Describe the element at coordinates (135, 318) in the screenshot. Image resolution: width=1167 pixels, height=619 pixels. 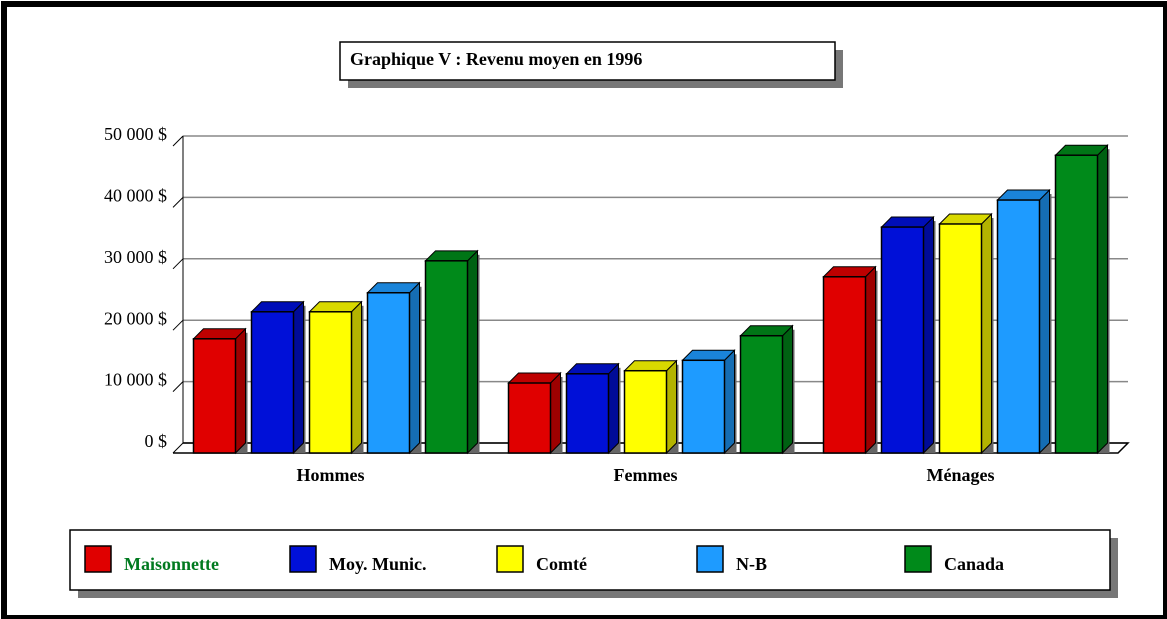
I see `y-tick-label: 20 000 $` at that location.